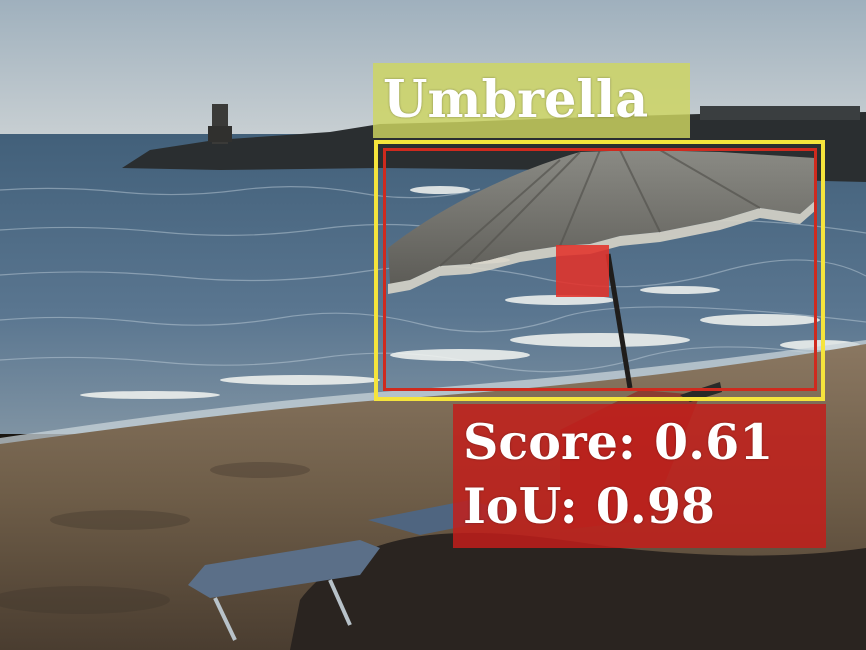 The height and width of the screenshot is (650, 866). I want to click on iou-value: 0.98, so click(655, 506).